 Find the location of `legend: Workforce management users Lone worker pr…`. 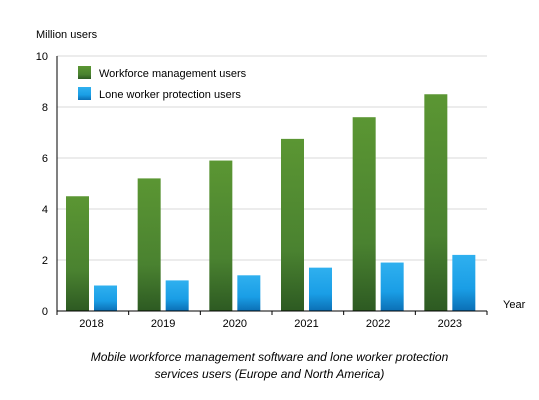

legend: Workforce management users Lone worker pr… is located at coordinates (162, 83).